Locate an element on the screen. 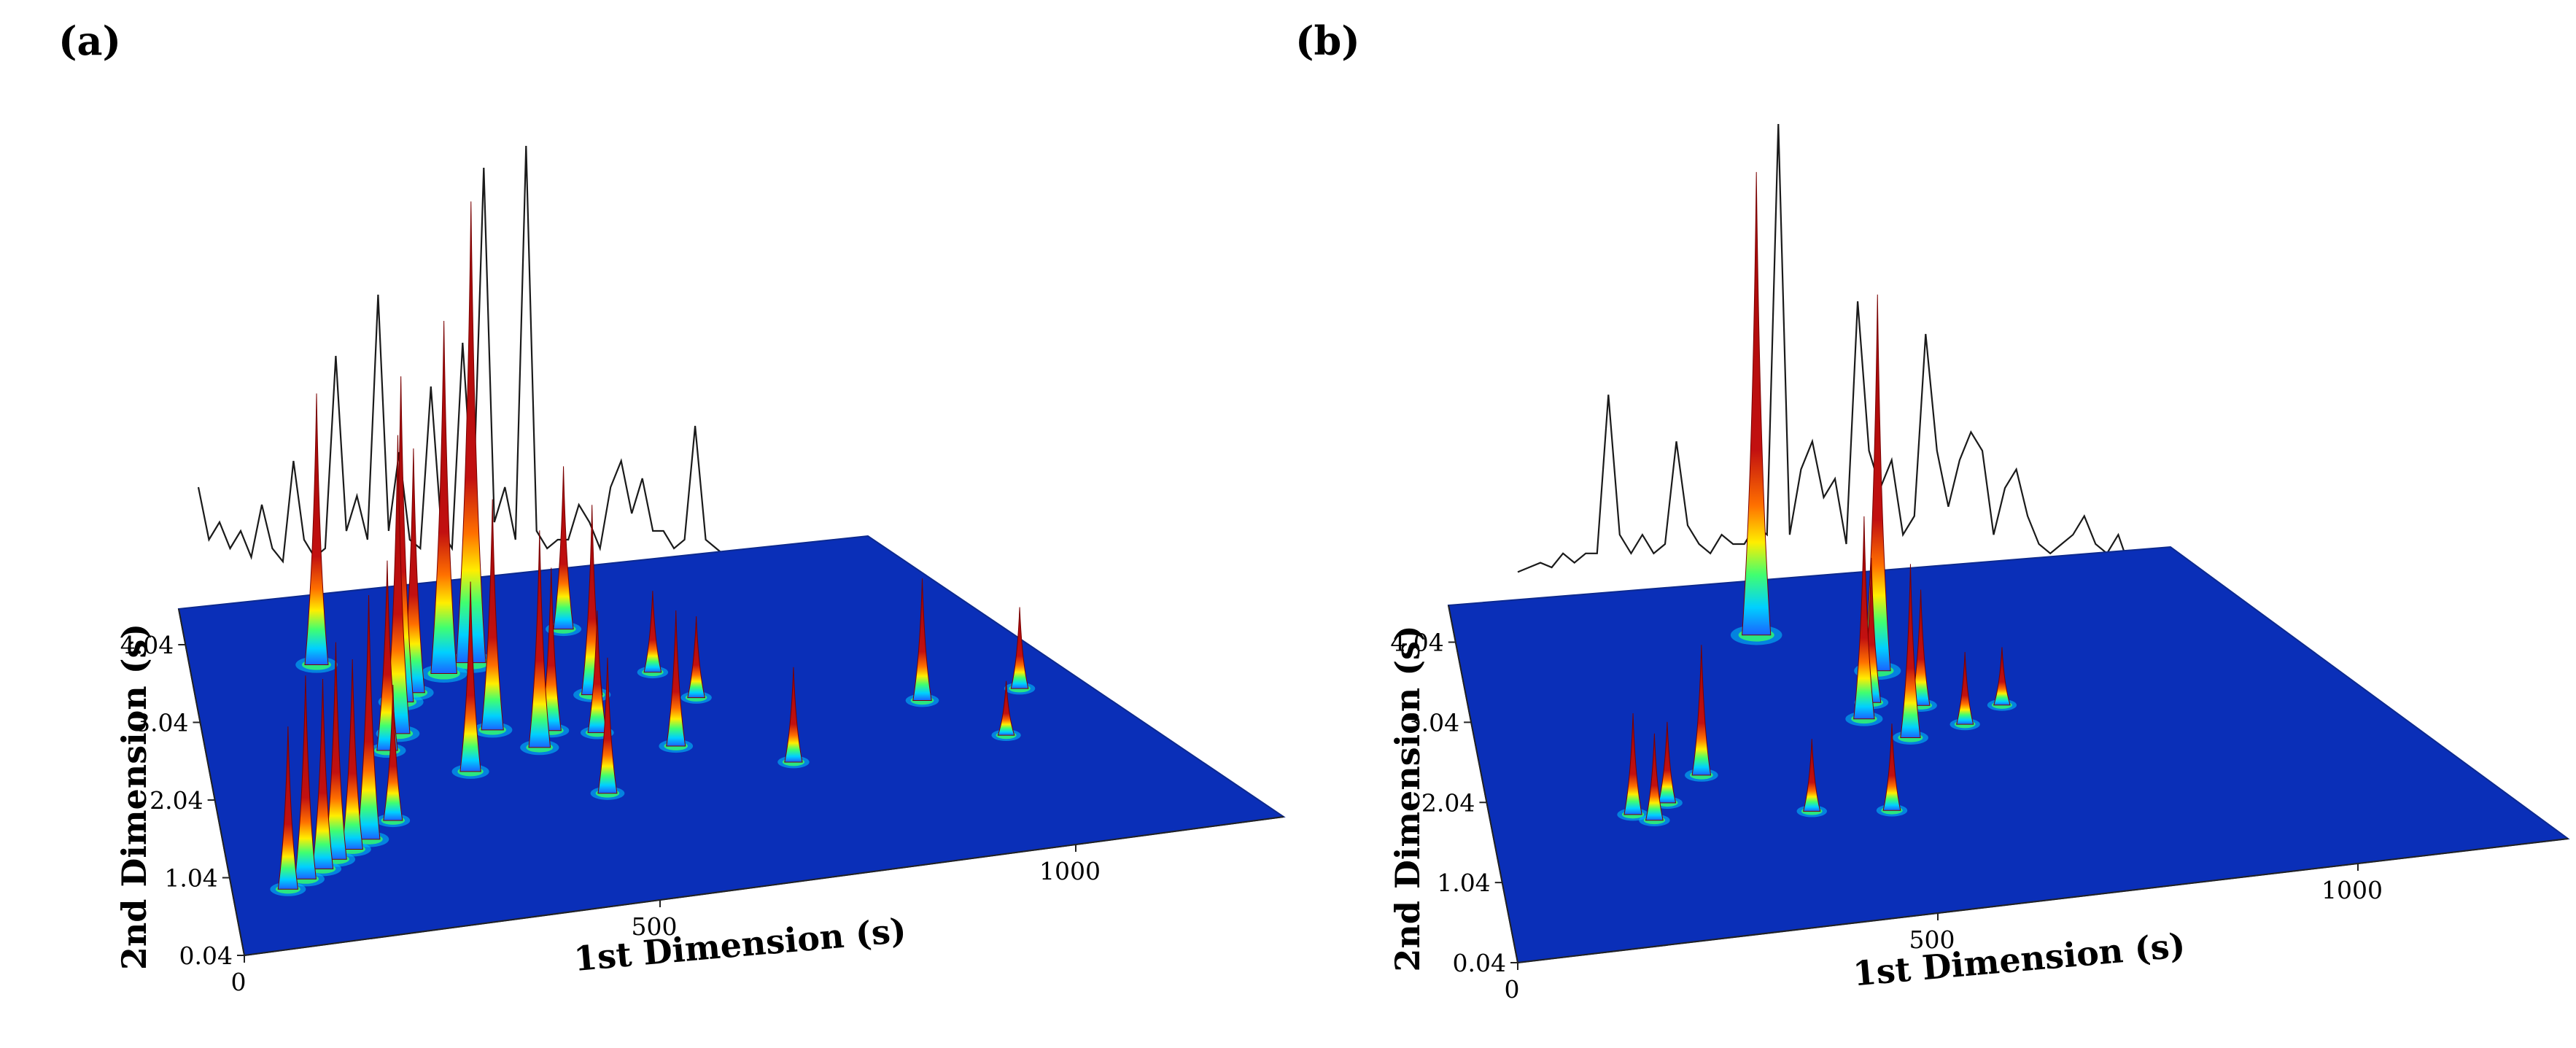 The image size is (2576, 1048). panel-label: (b) is located at coordinates (1328, 41).